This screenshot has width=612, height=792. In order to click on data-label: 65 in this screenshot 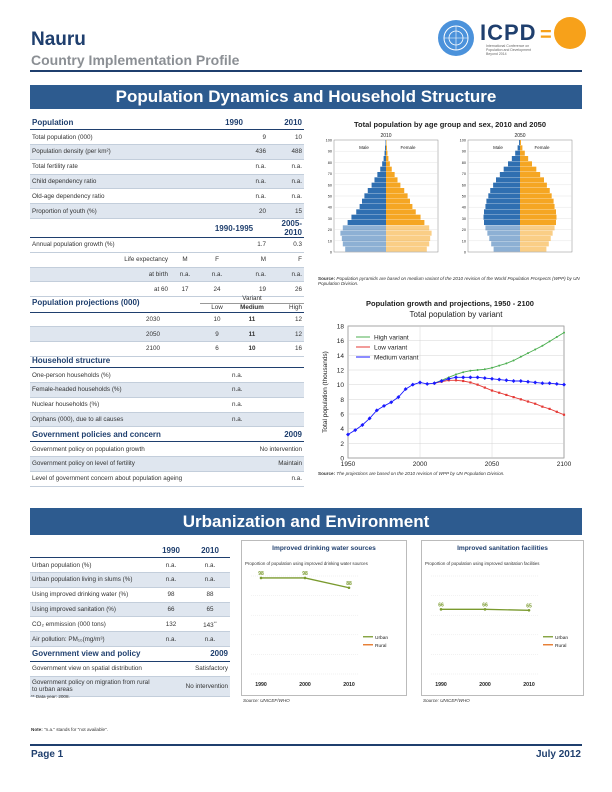, I will do `click(529, 606)`.